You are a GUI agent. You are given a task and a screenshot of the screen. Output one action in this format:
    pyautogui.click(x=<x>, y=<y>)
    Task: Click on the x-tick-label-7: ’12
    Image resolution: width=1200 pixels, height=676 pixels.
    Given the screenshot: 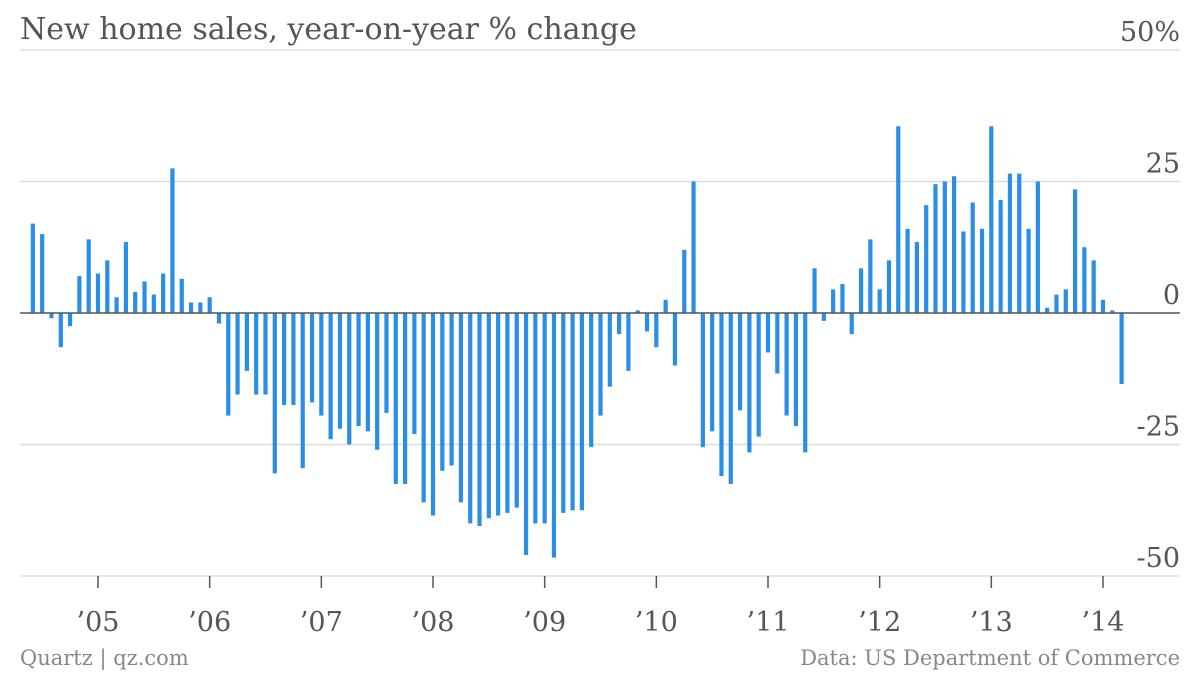 What is the action you would take?
    pyautogui.click(x=879, y=622)
    